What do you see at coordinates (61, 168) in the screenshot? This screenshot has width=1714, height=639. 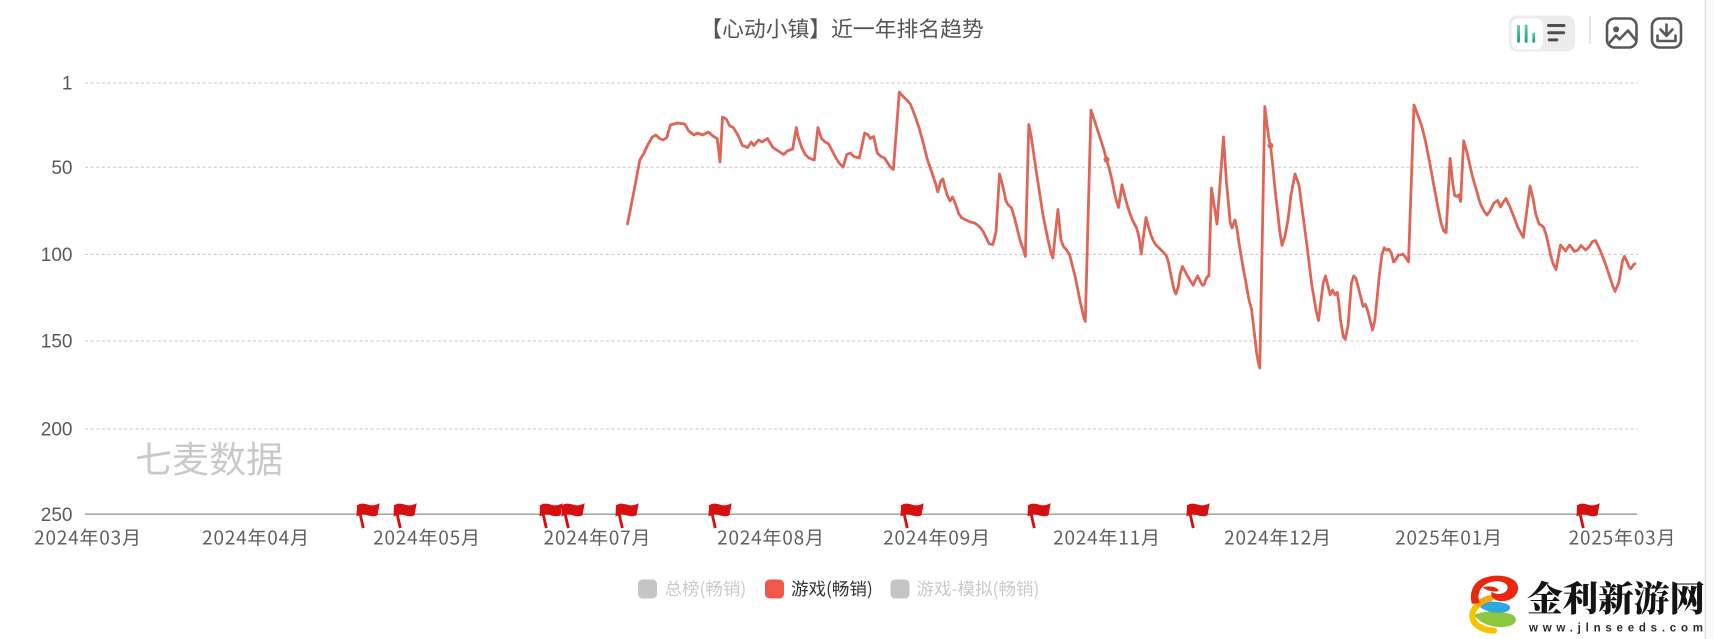 I see `svg-text: 50` at bounding box center [61, 168].